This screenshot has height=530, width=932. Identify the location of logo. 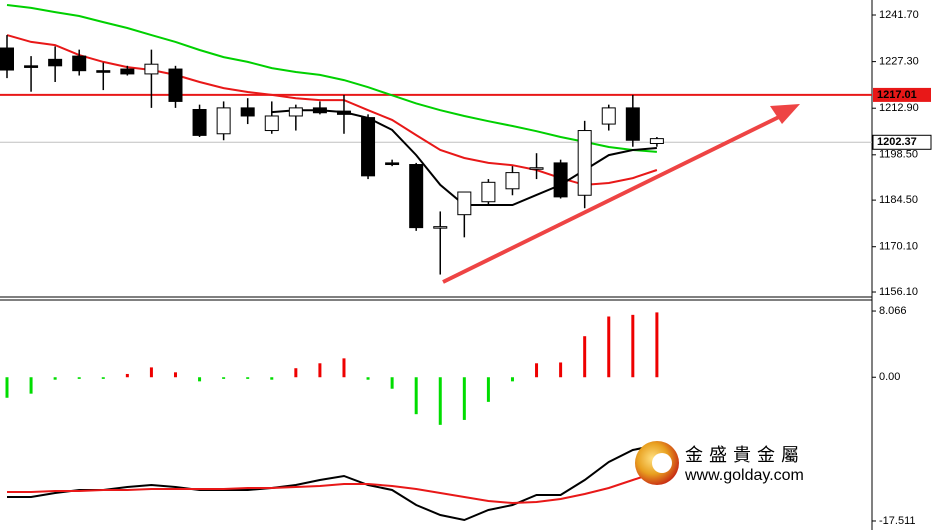
(662, 463).